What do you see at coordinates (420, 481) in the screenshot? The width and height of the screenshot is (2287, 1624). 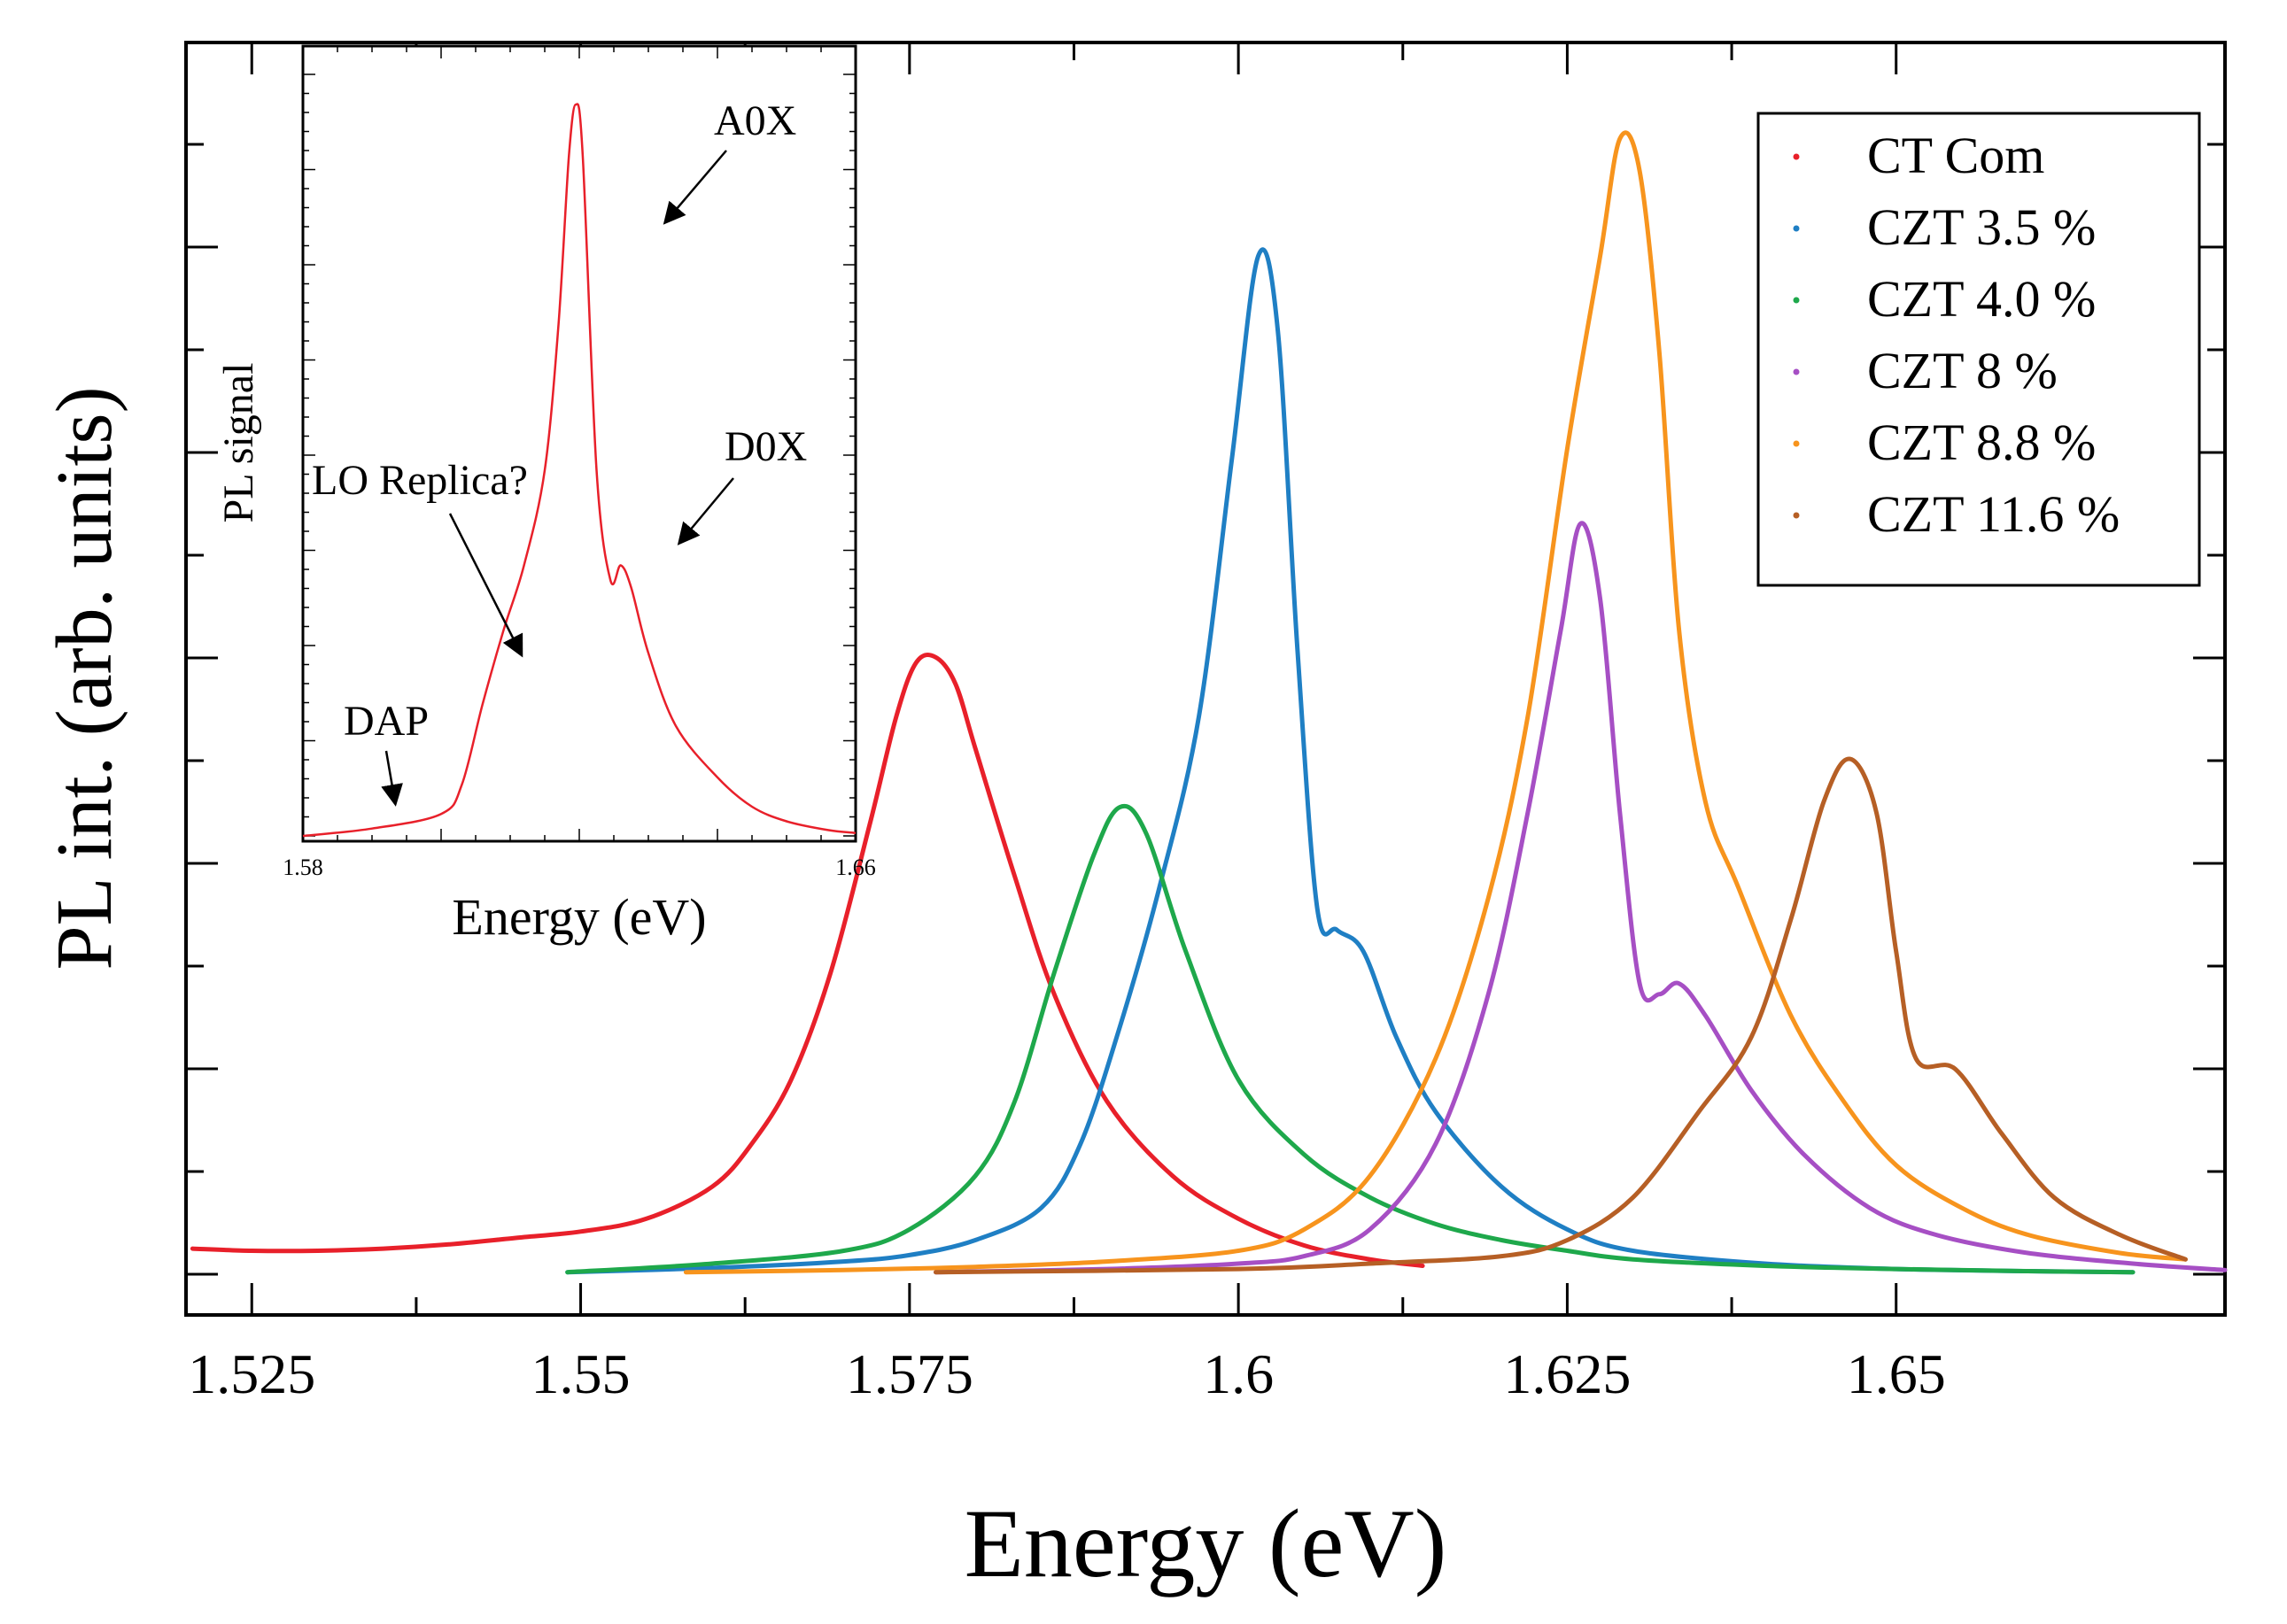 I see `annotation-lo-replica: LO Replica?` at bounding box center [420, 481].